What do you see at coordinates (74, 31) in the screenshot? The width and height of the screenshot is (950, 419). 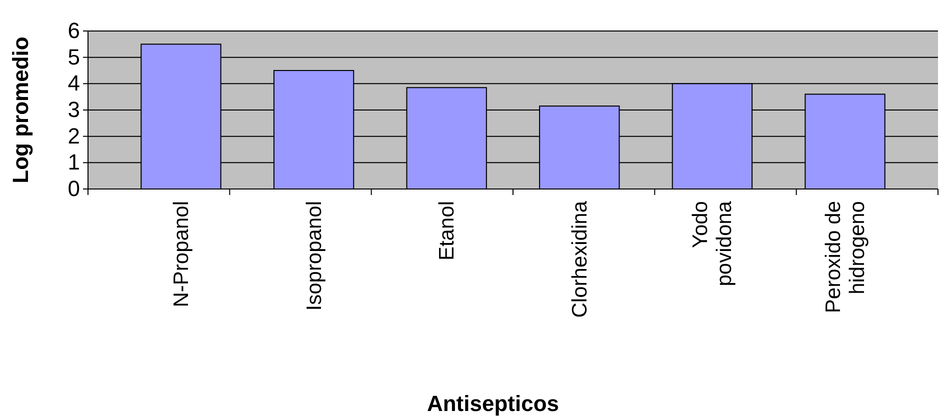 I see `y-tick-label: 6` at bounding box center [74, 31].